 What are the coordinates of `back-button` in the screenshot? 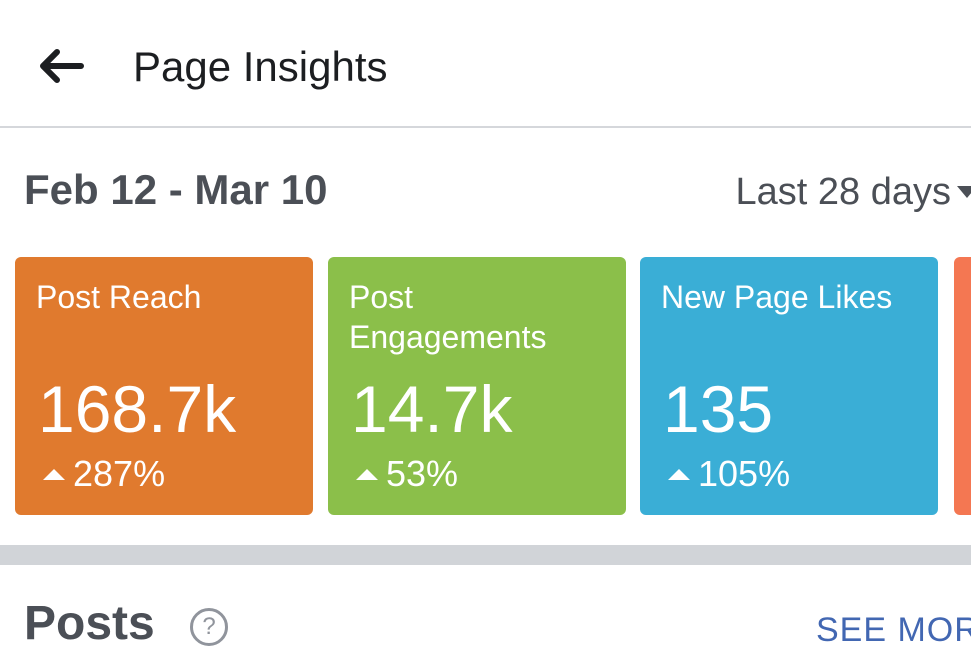 It's located at (62, 66).